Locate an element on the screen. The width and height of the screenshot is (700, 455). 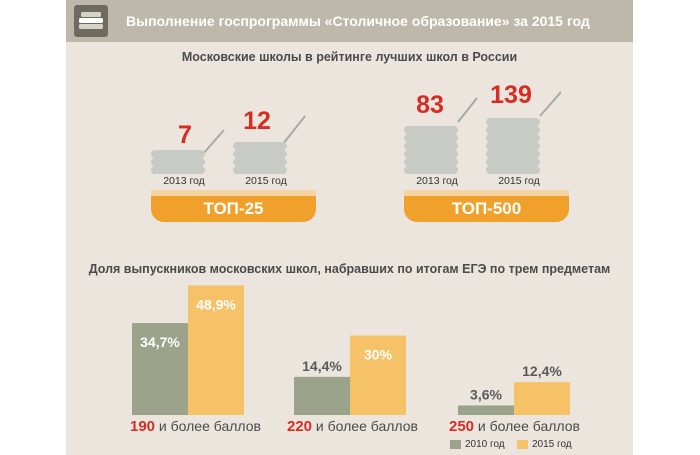
data-label: 34,7% is located at coordinates (160, 342).